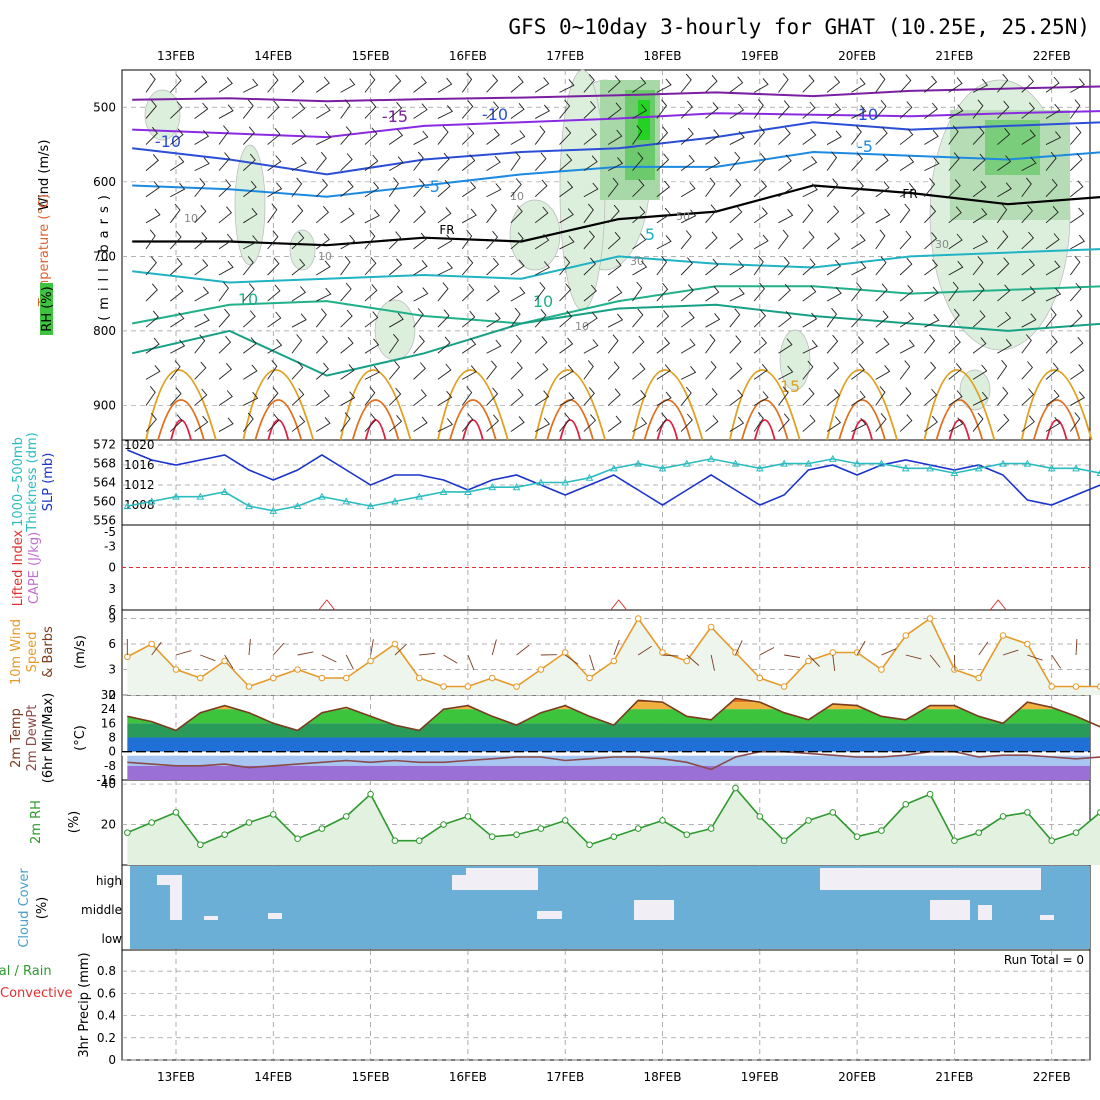 Image resolution: width=1100 pixels, height=1100 pixels. Describe the element at coordinates (1052, 1077) in the screenshot. I see `bottom-date-label: 22FEB` at that location.